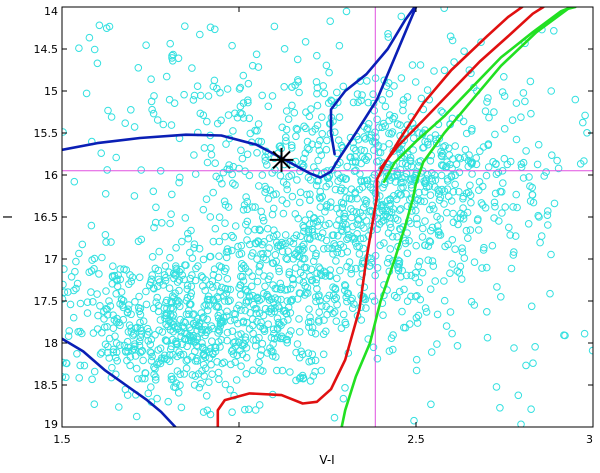  What do you see at coordinates (416, 439) in the screenshot?
I see `x-tick-label: 2.5` at bounding box center [416, 439].